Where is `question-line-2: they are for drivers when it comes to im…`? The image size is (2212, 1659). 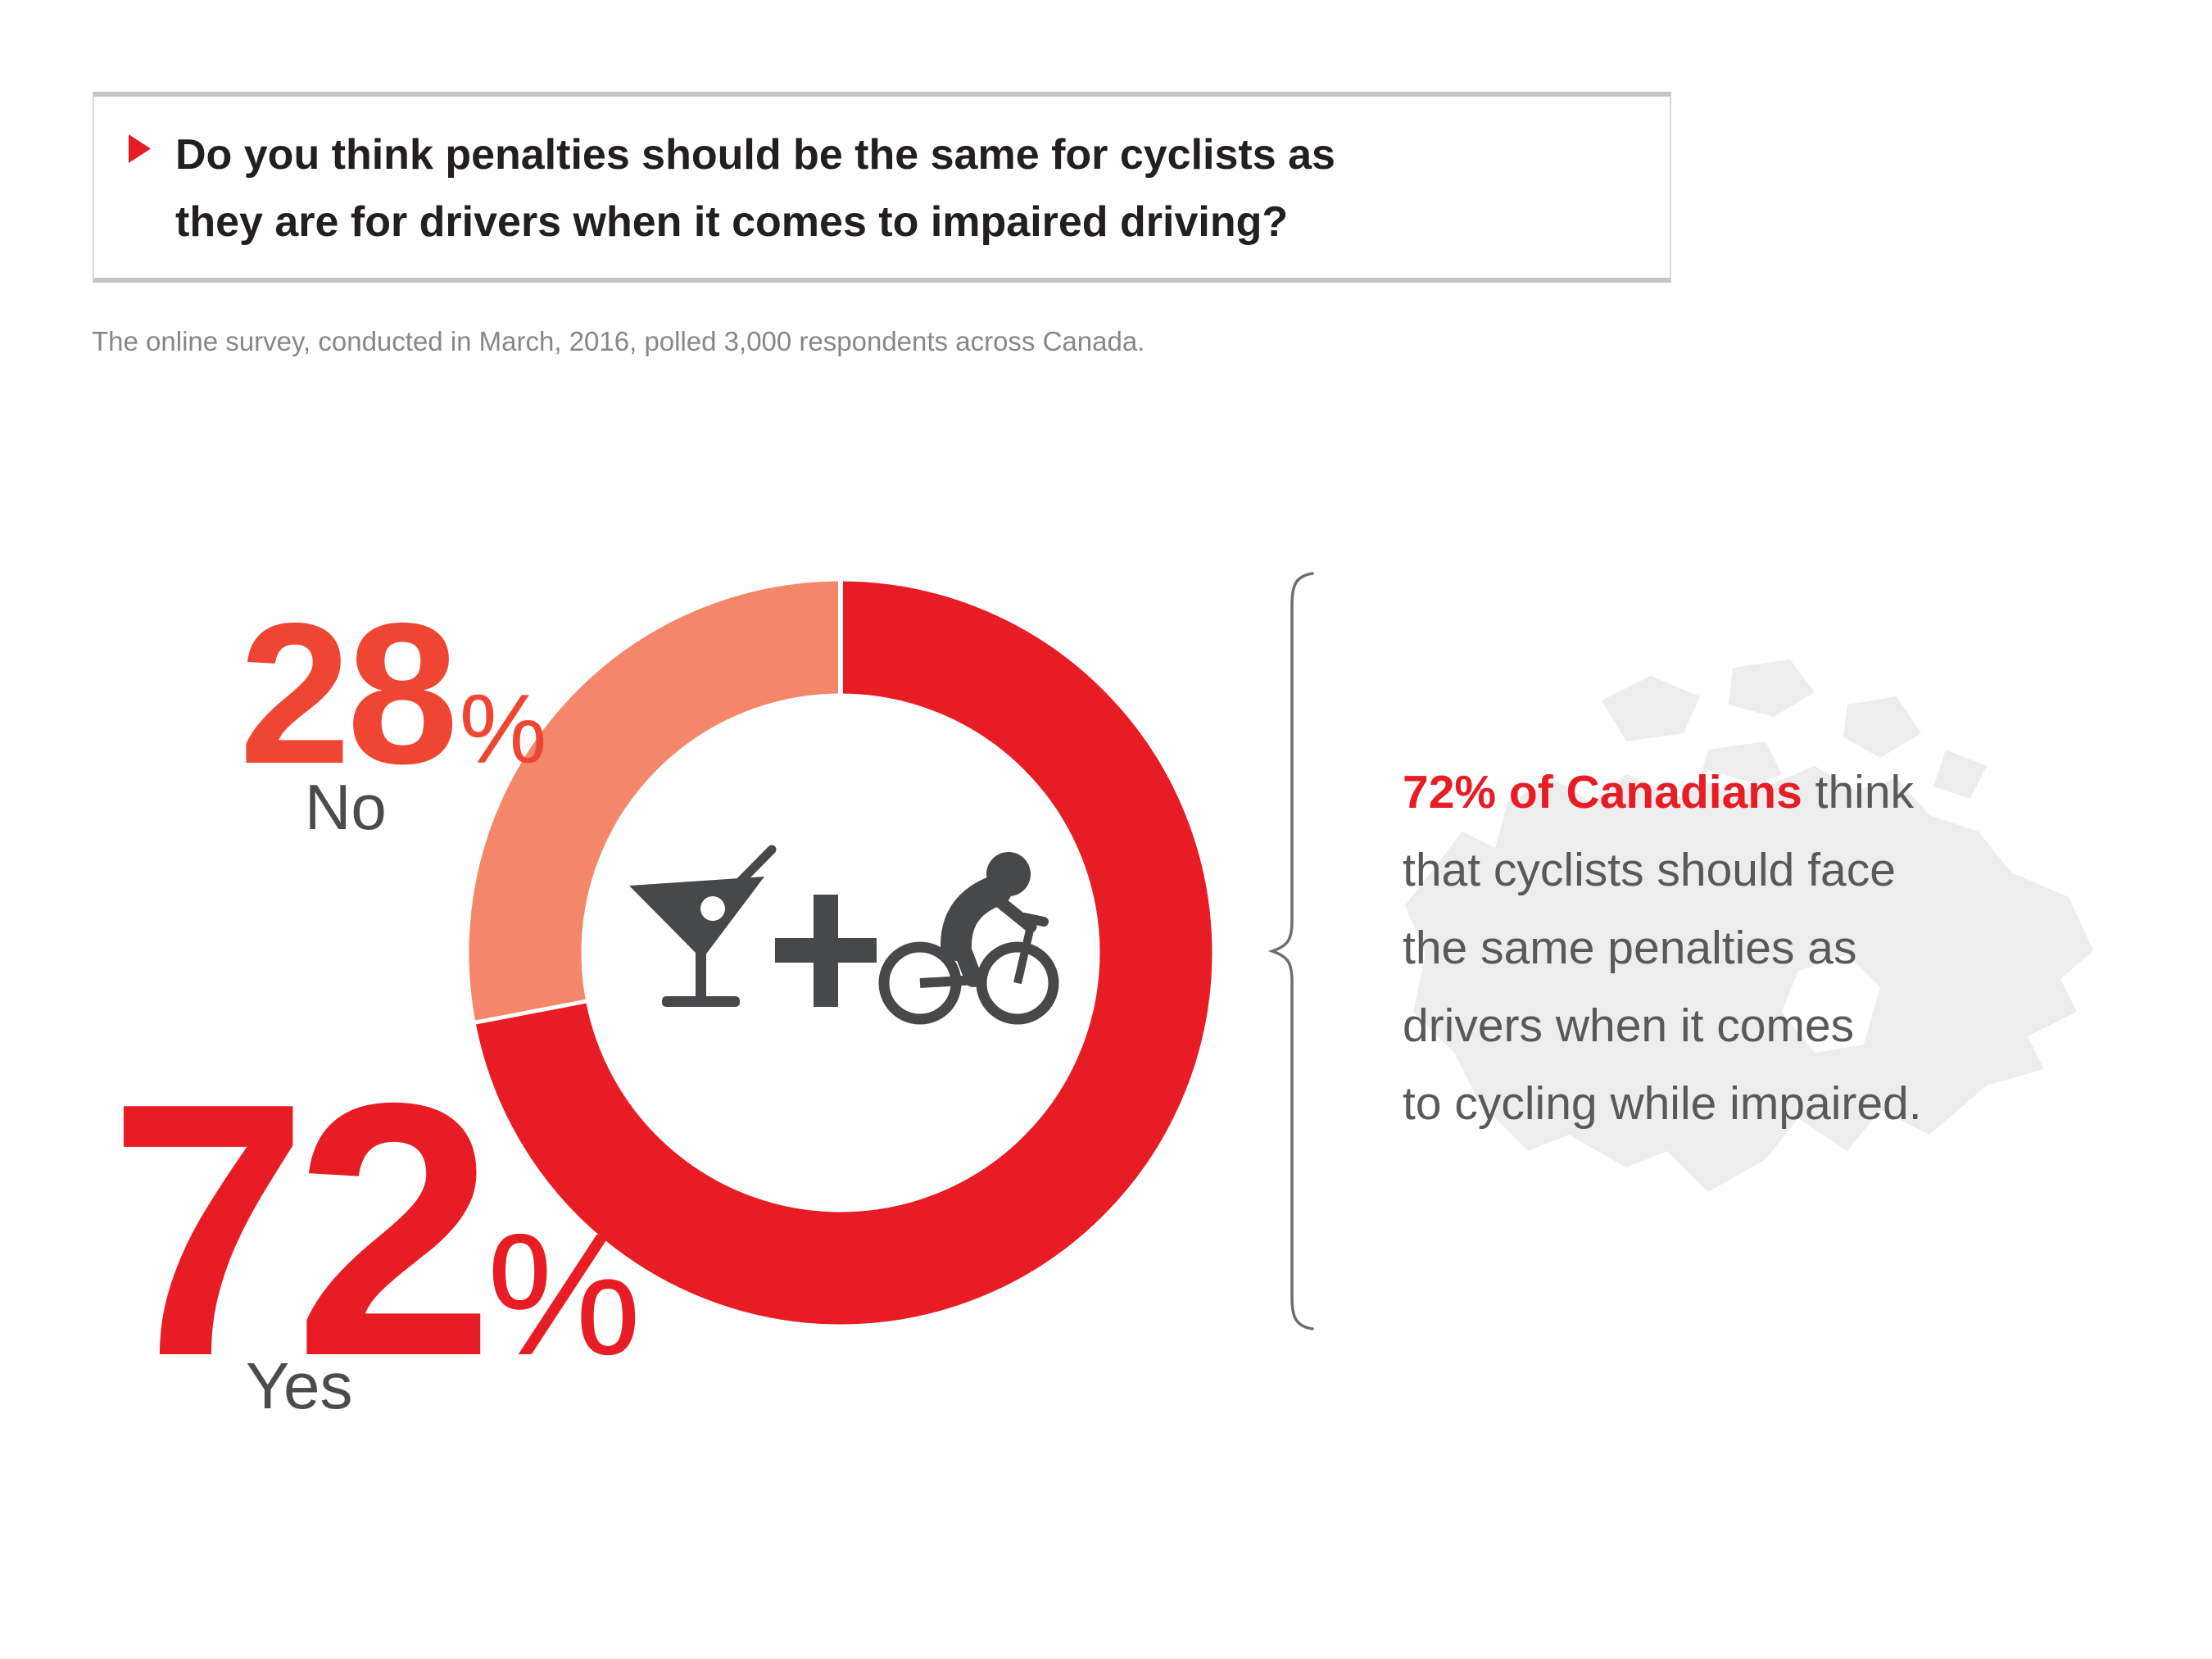 question-line-2: they are for drivers when it comes to im… is located at coordinates (732, 222).